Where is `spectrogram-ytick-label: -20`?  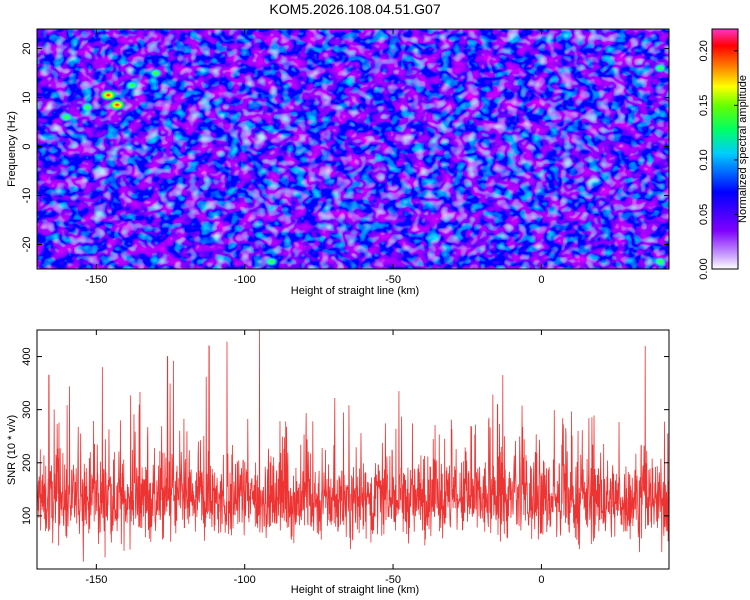 spectrogram-ytick-label: -20 is located at coordinates (27, 245).